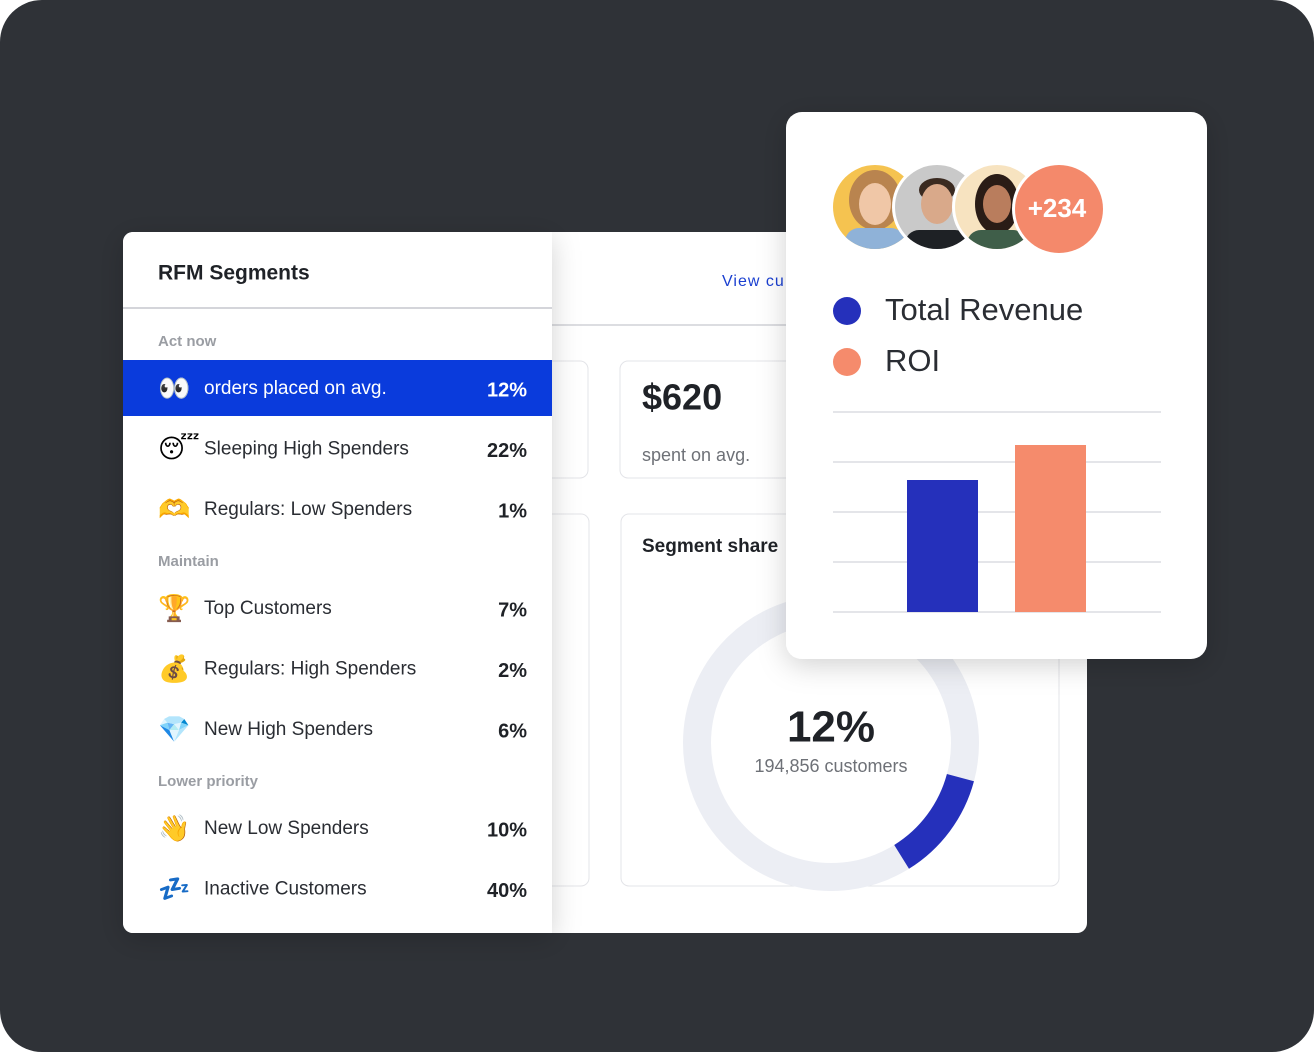 This screenshot has width=1314, height=1052. Describe the element at coordinates (753, 281) in the screenshot. I see `view-link: View cu` at that location.